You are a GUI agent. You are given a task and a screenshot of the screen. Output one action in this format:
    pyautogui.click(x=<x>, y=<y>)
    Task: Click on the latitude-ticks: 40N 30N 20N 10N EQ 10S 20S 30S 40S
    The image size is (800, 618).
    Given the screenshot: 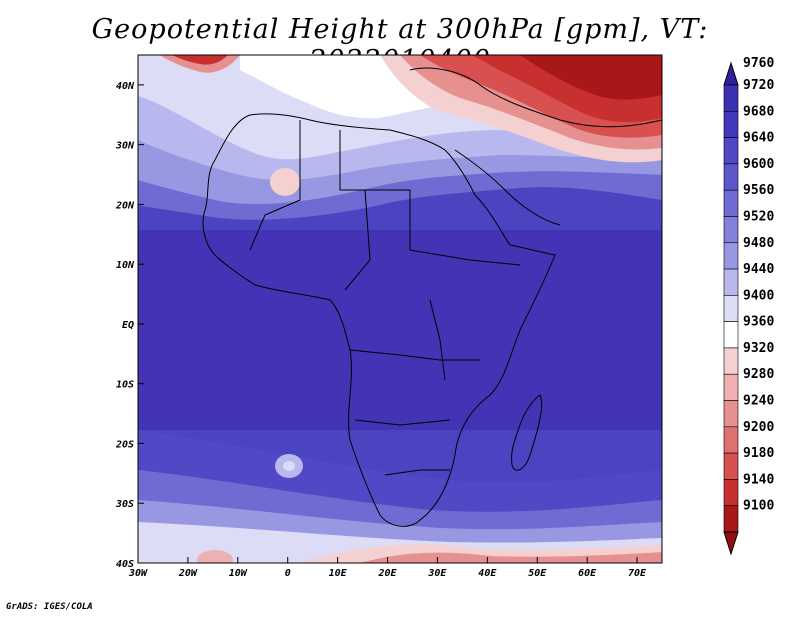 What is the action you would take?
    pyautogui.click(x=129, y=325)
    